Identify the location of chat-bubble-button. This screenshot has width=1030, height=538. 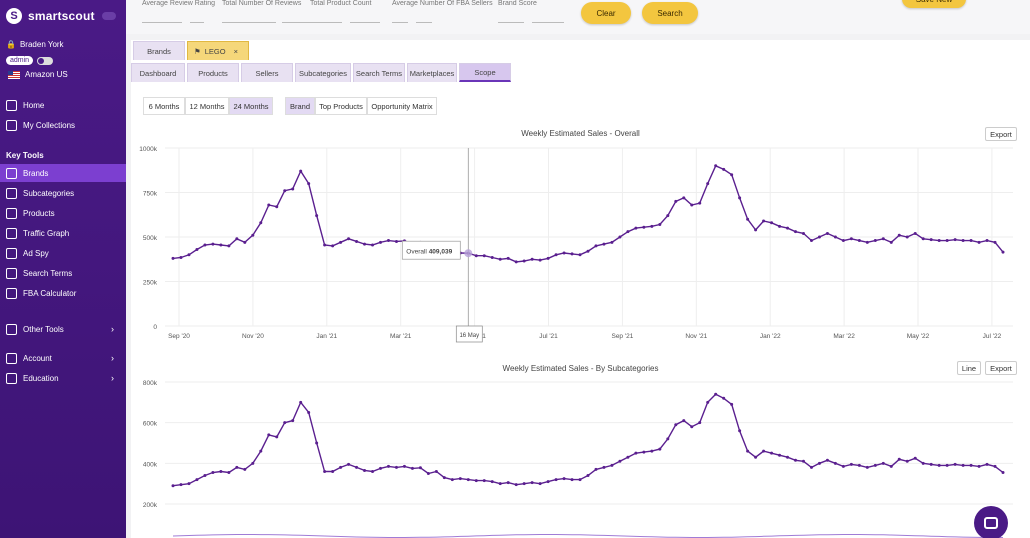
(991, 522).